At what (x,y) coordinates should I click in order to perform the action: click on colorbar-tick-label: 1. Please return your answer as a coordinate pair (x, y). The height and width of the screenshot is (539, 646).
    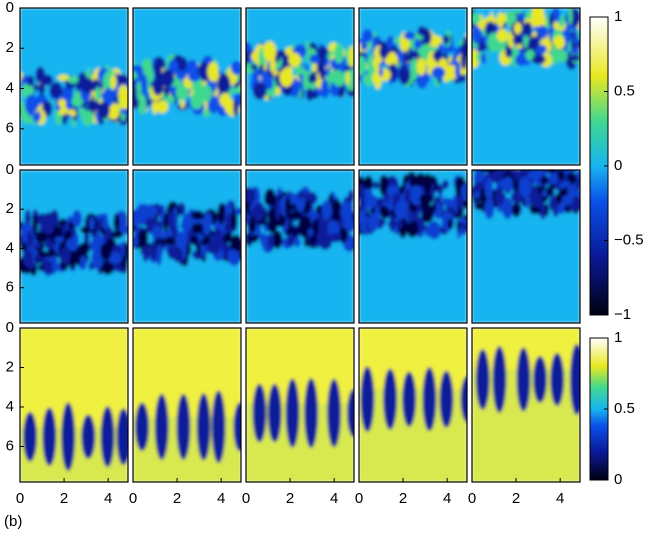
    Looking at the image, I should click on (618, 16).